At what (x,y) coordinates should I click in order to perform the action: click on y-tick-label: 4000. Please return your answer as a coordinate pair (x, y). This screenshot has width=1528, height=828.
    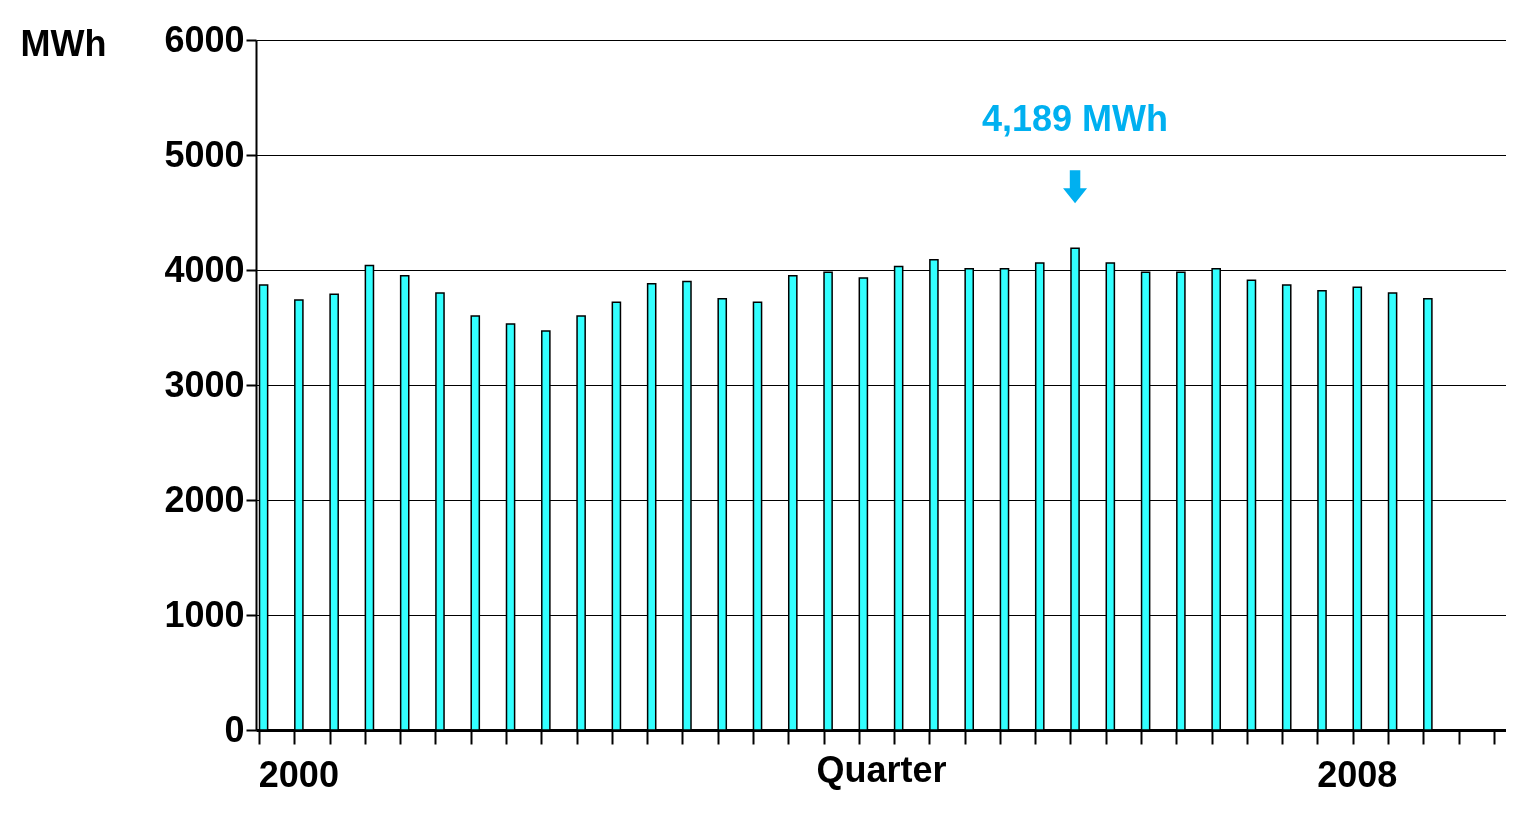
    Looking at the image, I should click on (204, 269).